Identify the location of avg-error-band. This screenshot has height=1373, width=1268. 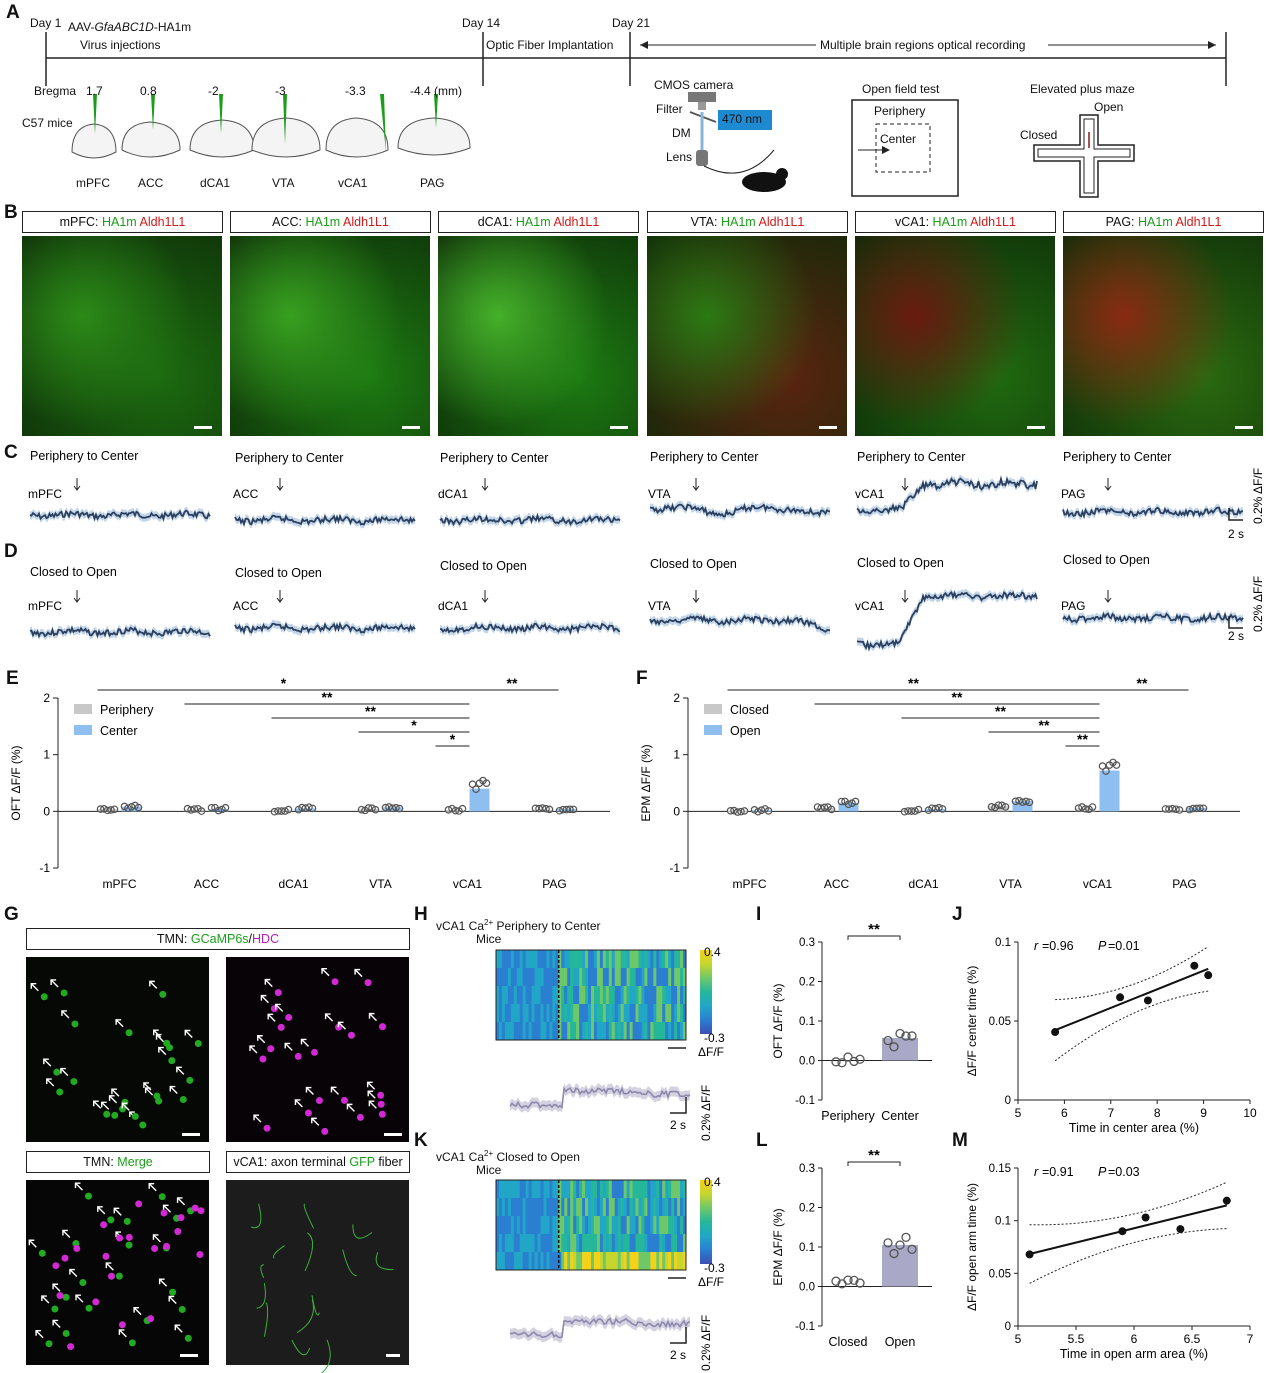
(600, 1098).